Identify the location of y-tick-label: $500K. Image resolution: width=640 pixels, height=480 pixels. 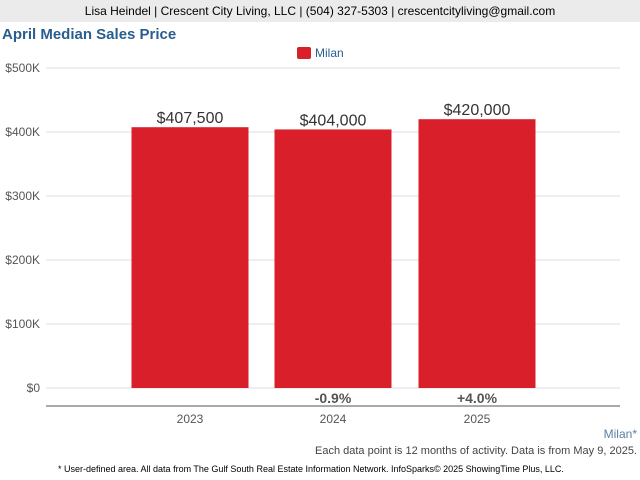
(22, 68).